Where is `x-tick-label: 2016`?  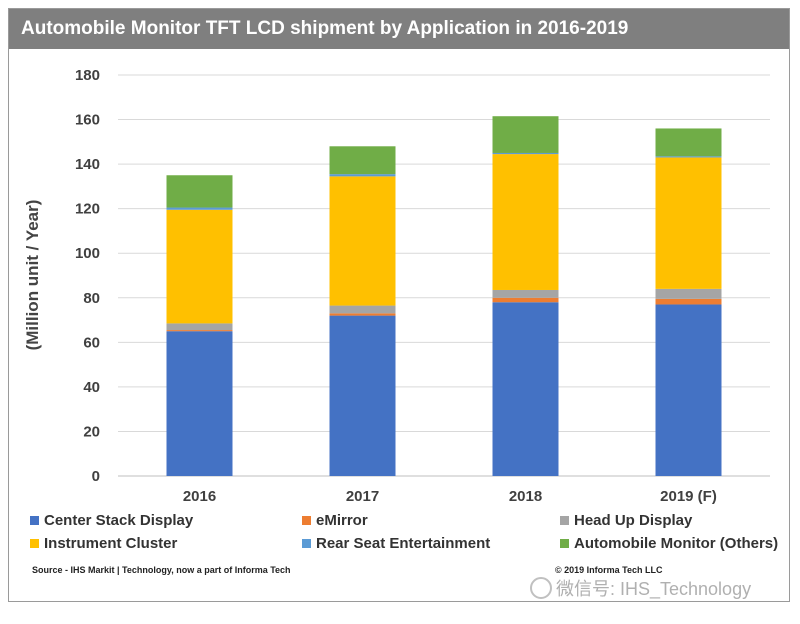 x-tick-label: 2016 is located at coordinates (199, 496).